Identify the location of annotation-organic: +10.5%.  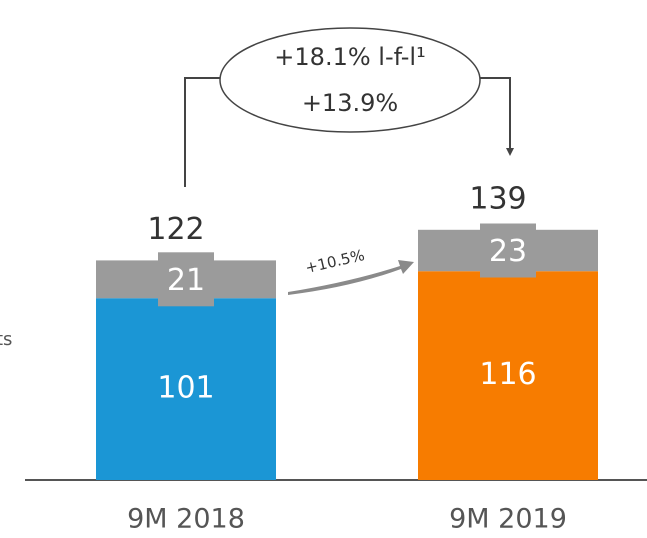
(335, 261).